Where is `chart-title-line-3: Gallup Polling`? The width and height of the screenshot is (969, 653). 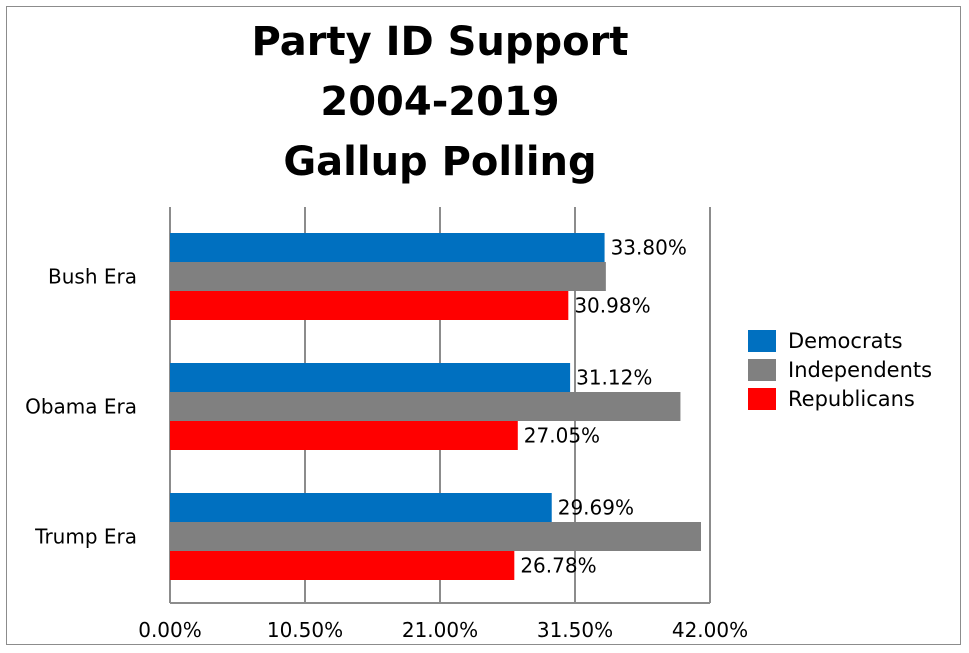
chart-title-line-3: Gallup Polling is located at coordinates (440, 162).